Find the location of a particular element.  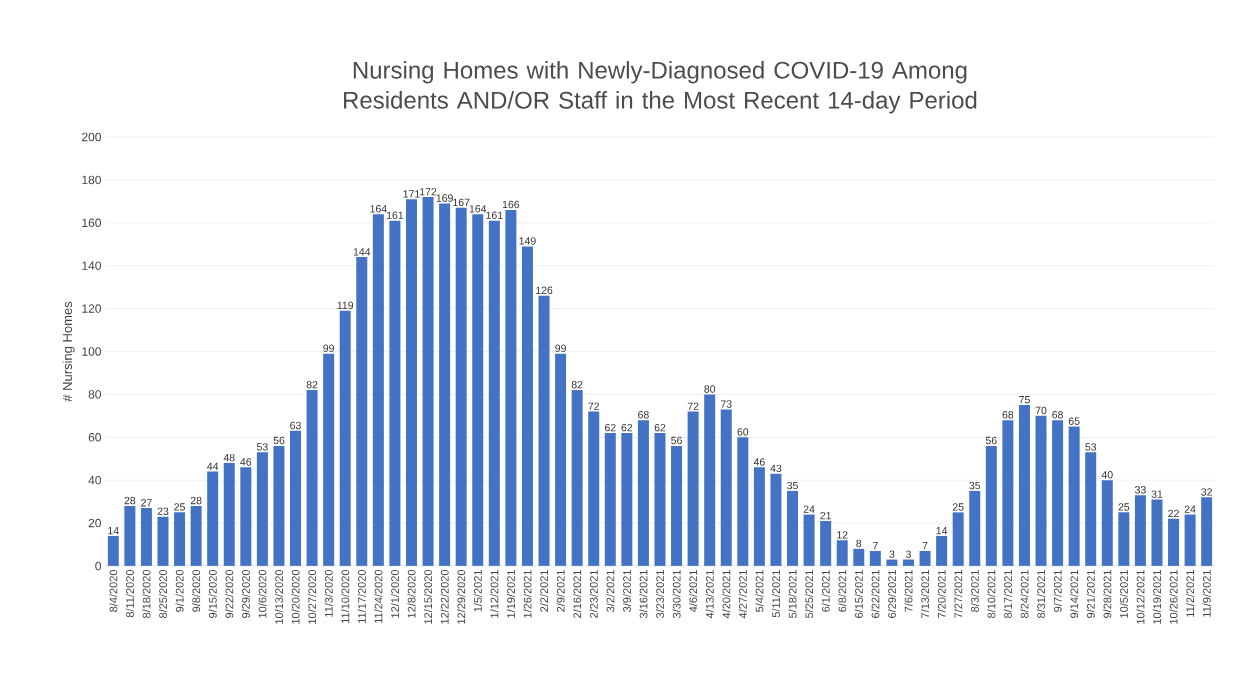

x-tick-label: 4/6/2021 is located at coordinates (693, 591).